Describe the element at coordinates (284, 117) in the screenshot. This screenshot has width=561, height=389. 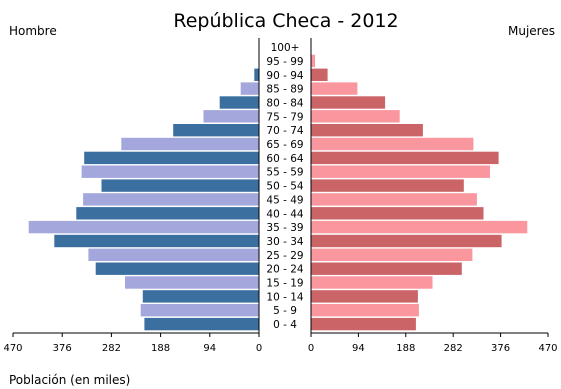
I see `age-label: 75 - 79` at that location.